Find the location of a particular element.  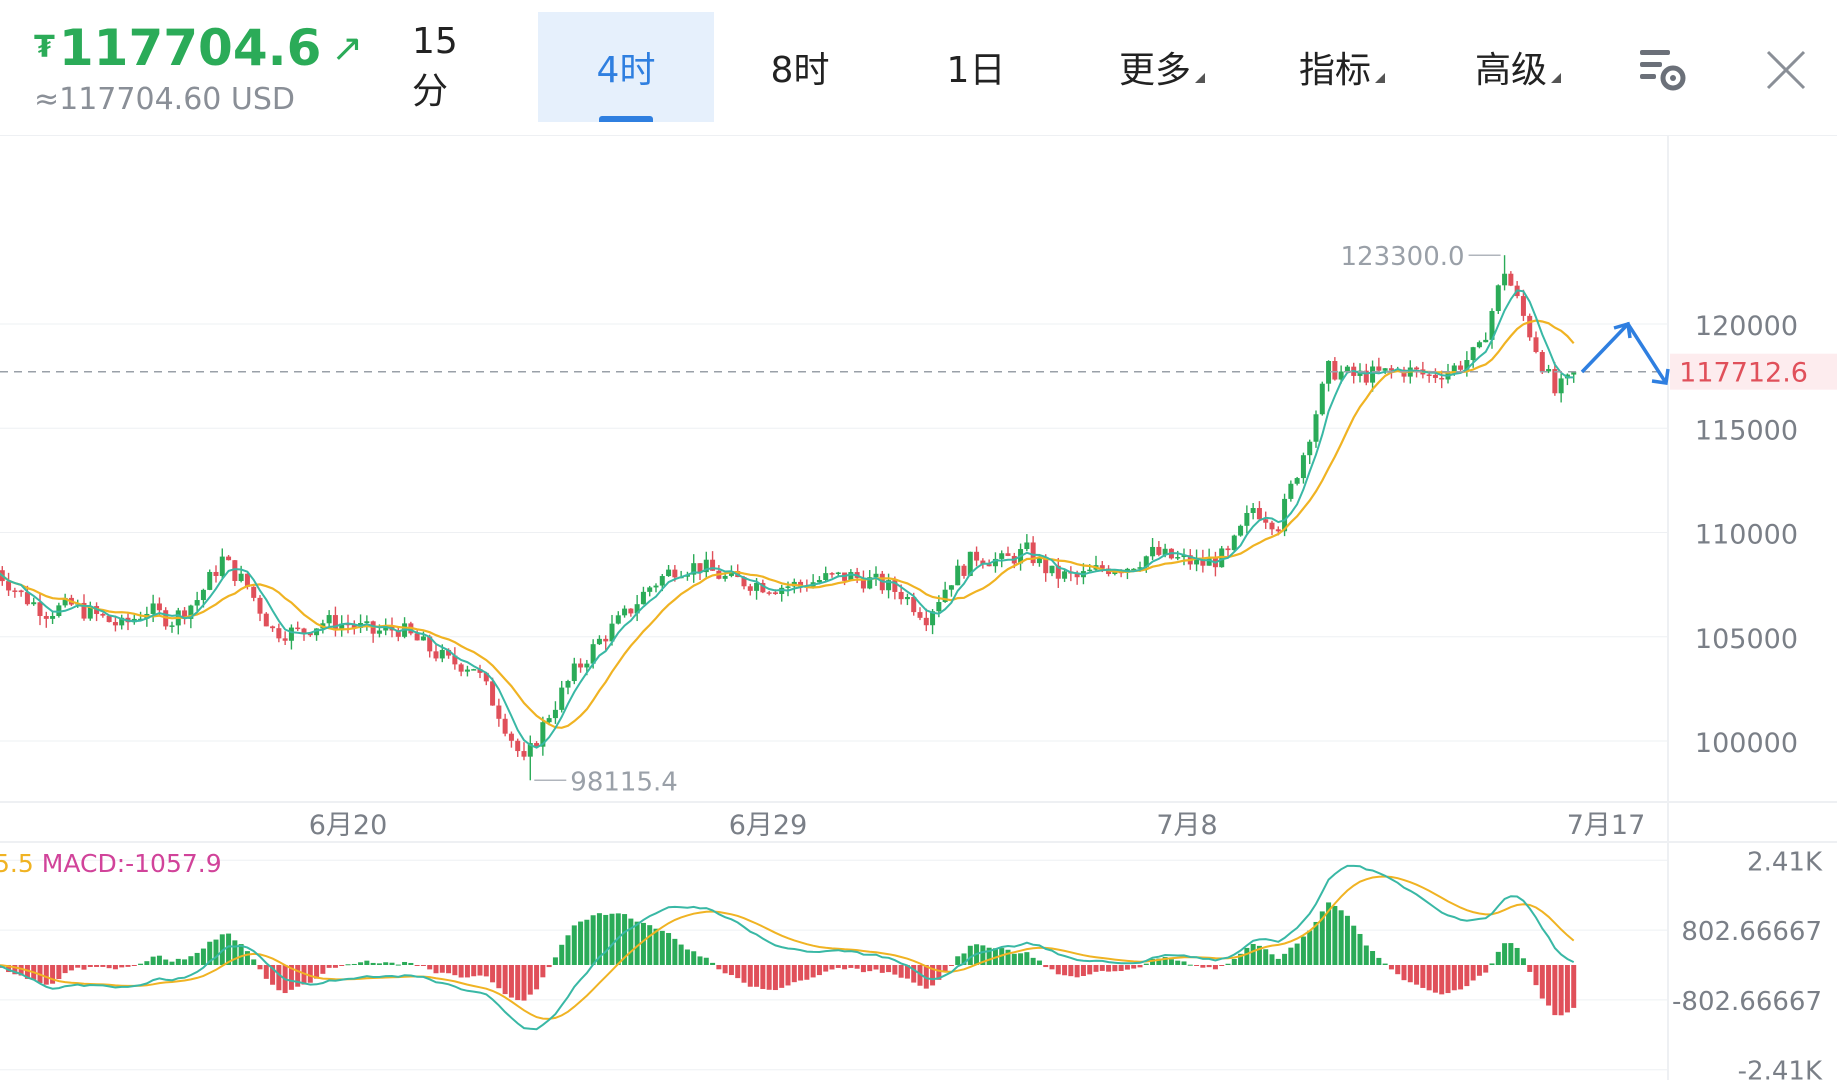

y-axis-tick-label: 115000 is located at coordinates (1746, 430).